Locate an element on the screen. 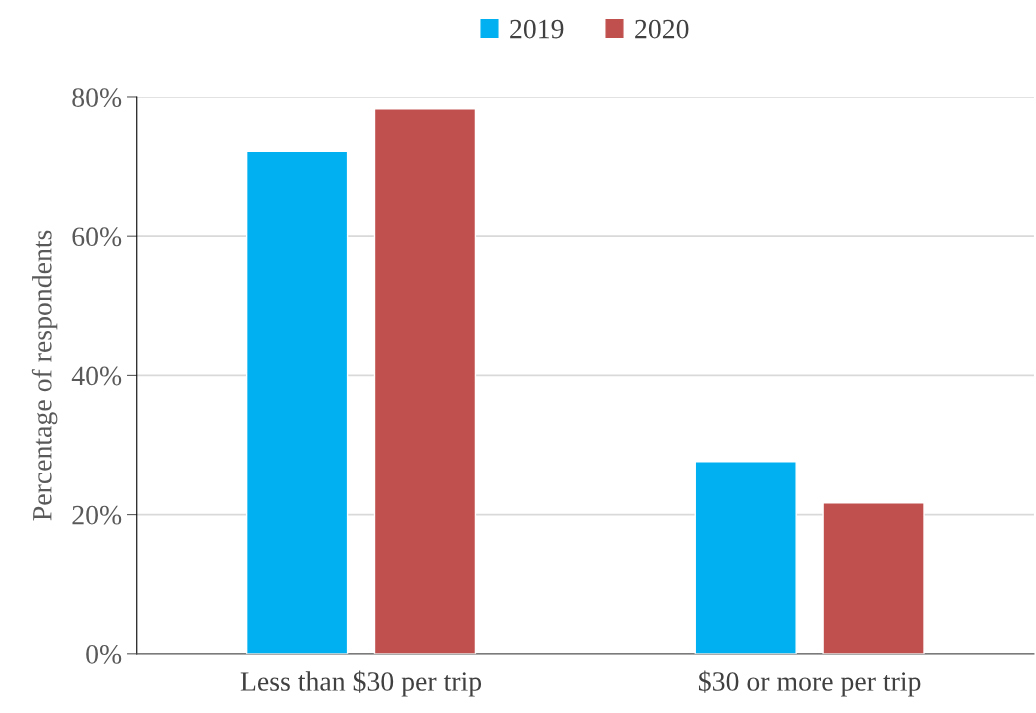  y-tick-label: 40% is located at coordinates (96, 376).